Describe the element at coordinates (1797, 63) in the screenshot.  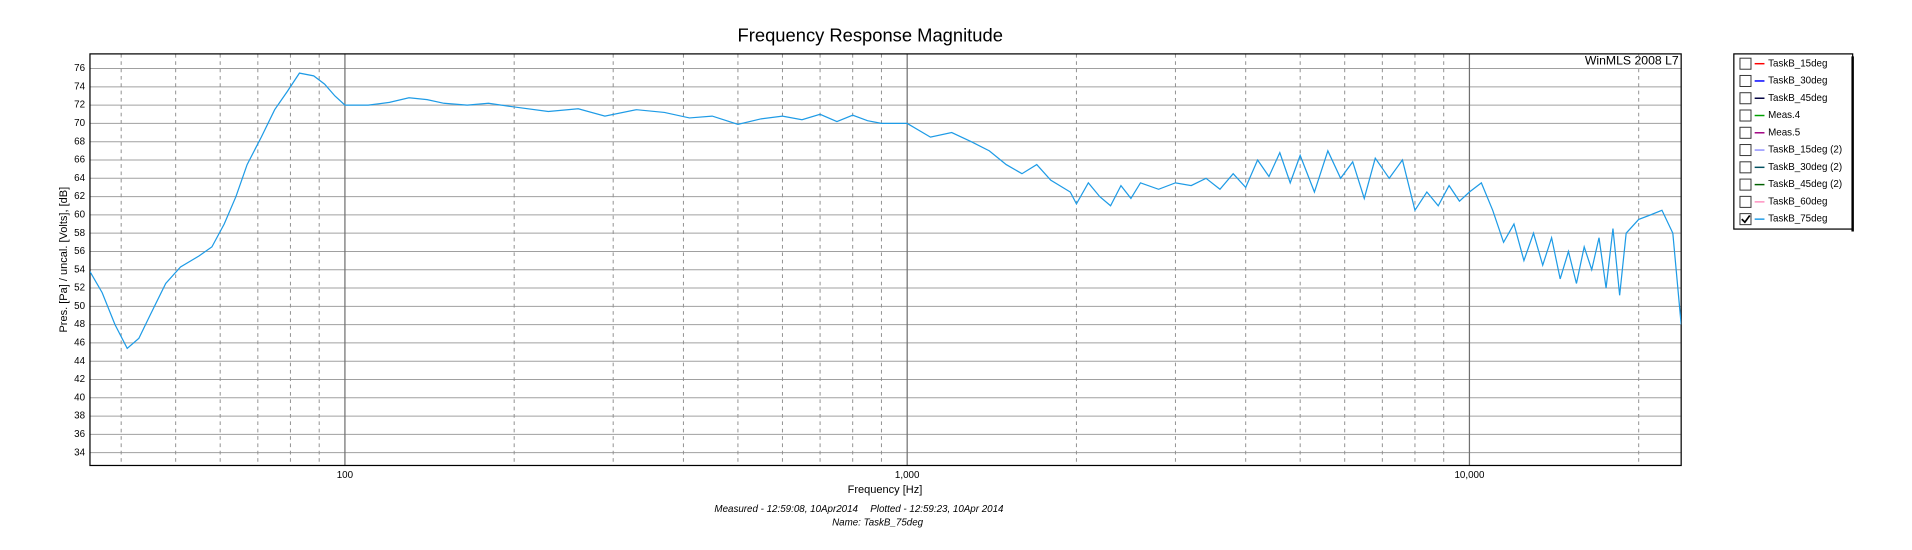
I see `legend-label: TaskB_15deg` at that location.